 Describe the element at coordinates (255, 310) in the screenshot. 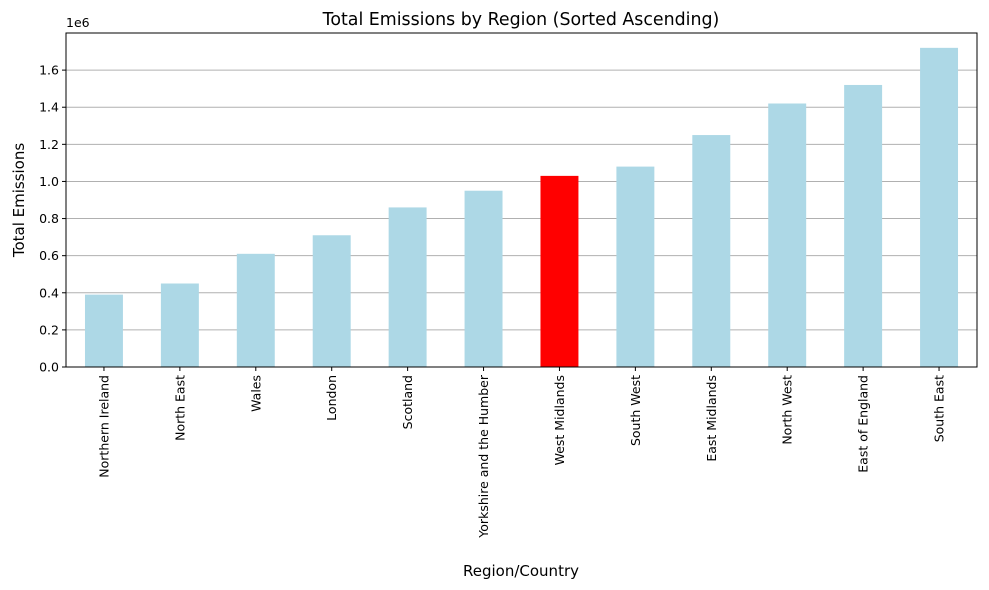

I see `bar-wales` at that location.